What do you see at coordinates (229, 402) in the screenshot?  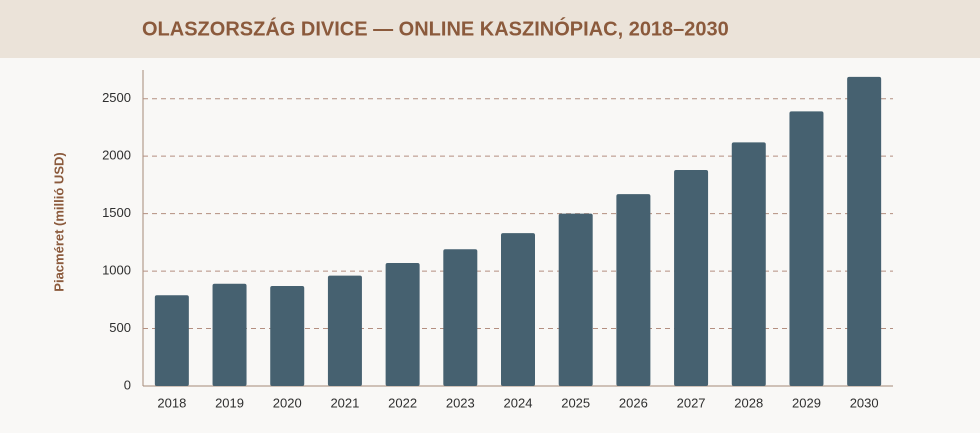 I see `x-tick-label: 2019` at bounding box center [229, 402].